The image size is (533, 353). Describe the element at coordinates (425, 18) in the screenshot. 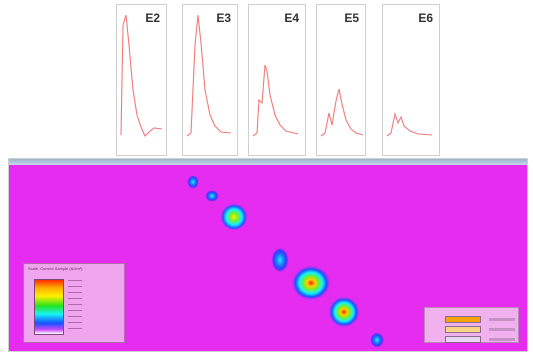

I see `waveform-e6-label: E6` at that location.